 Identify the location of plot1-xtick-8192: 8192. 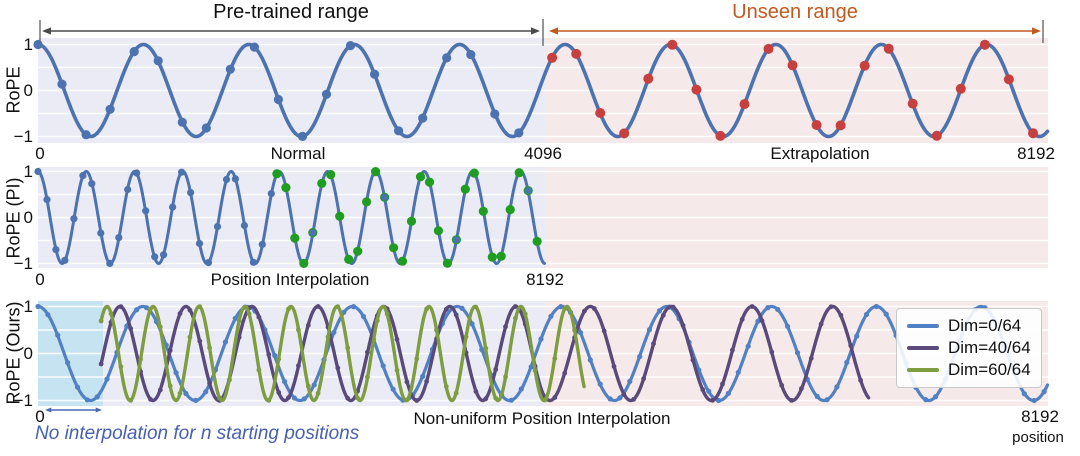
(1036, 153).